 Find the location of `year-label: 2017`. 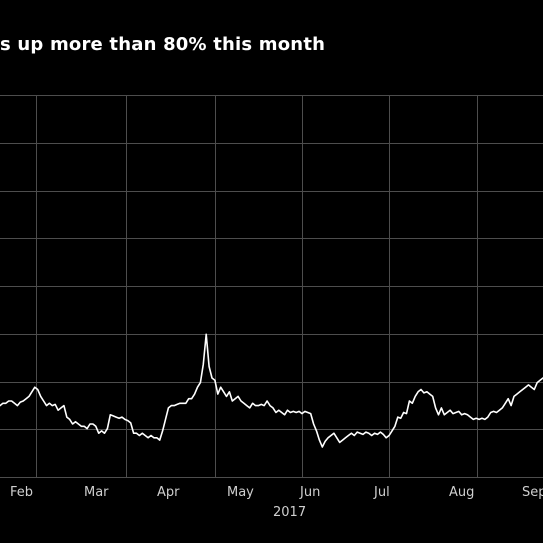

year-label: 2017 is located at coordinates (289, 512).